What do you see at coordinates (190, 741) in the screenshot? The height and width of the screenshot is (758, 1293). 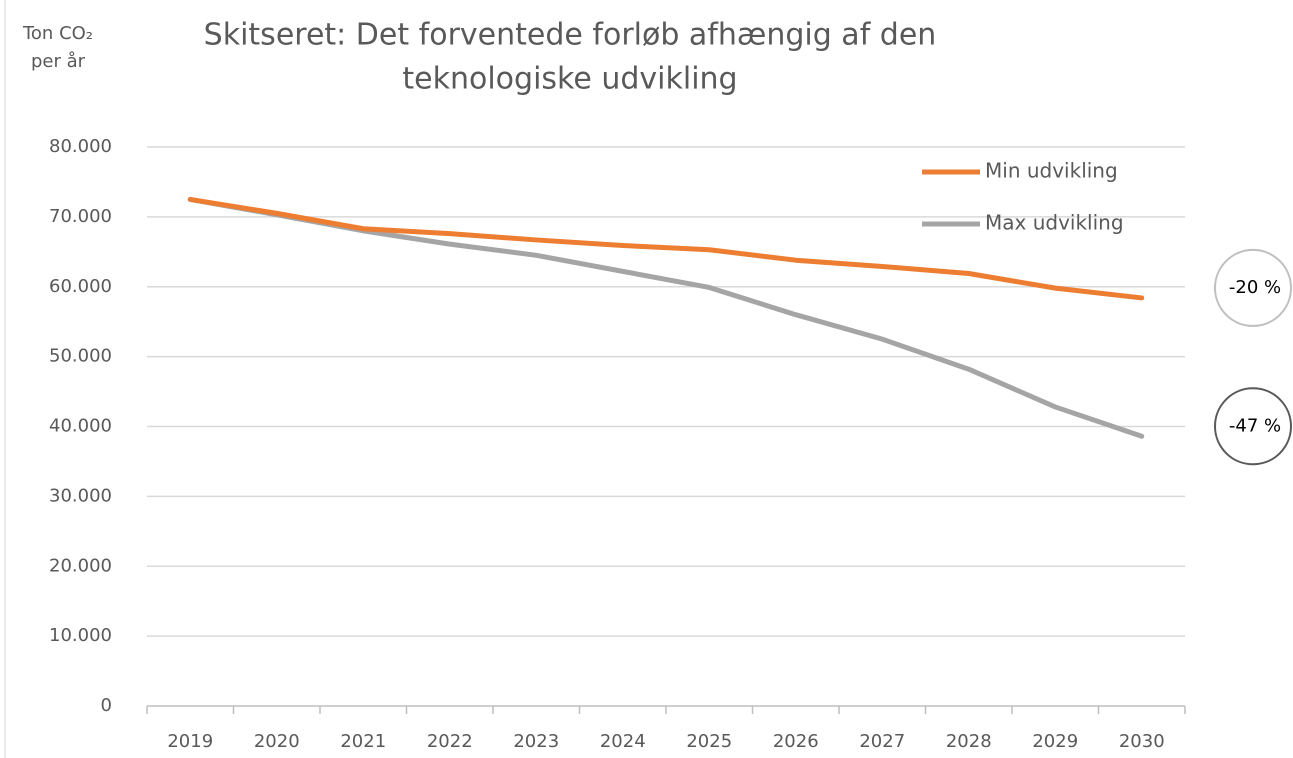 I see `x-tick-label: 2019` at bounding box center [190, 741].